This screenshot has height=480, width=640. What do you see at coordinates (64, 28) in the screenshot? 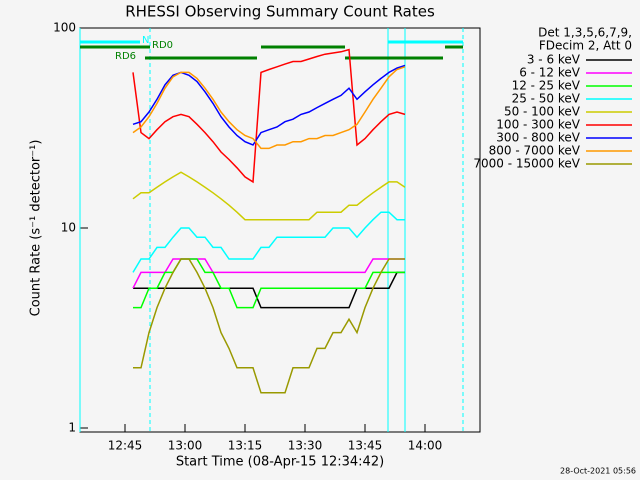
I see `y-tick-label: 100` at bounding box center [64, 28].